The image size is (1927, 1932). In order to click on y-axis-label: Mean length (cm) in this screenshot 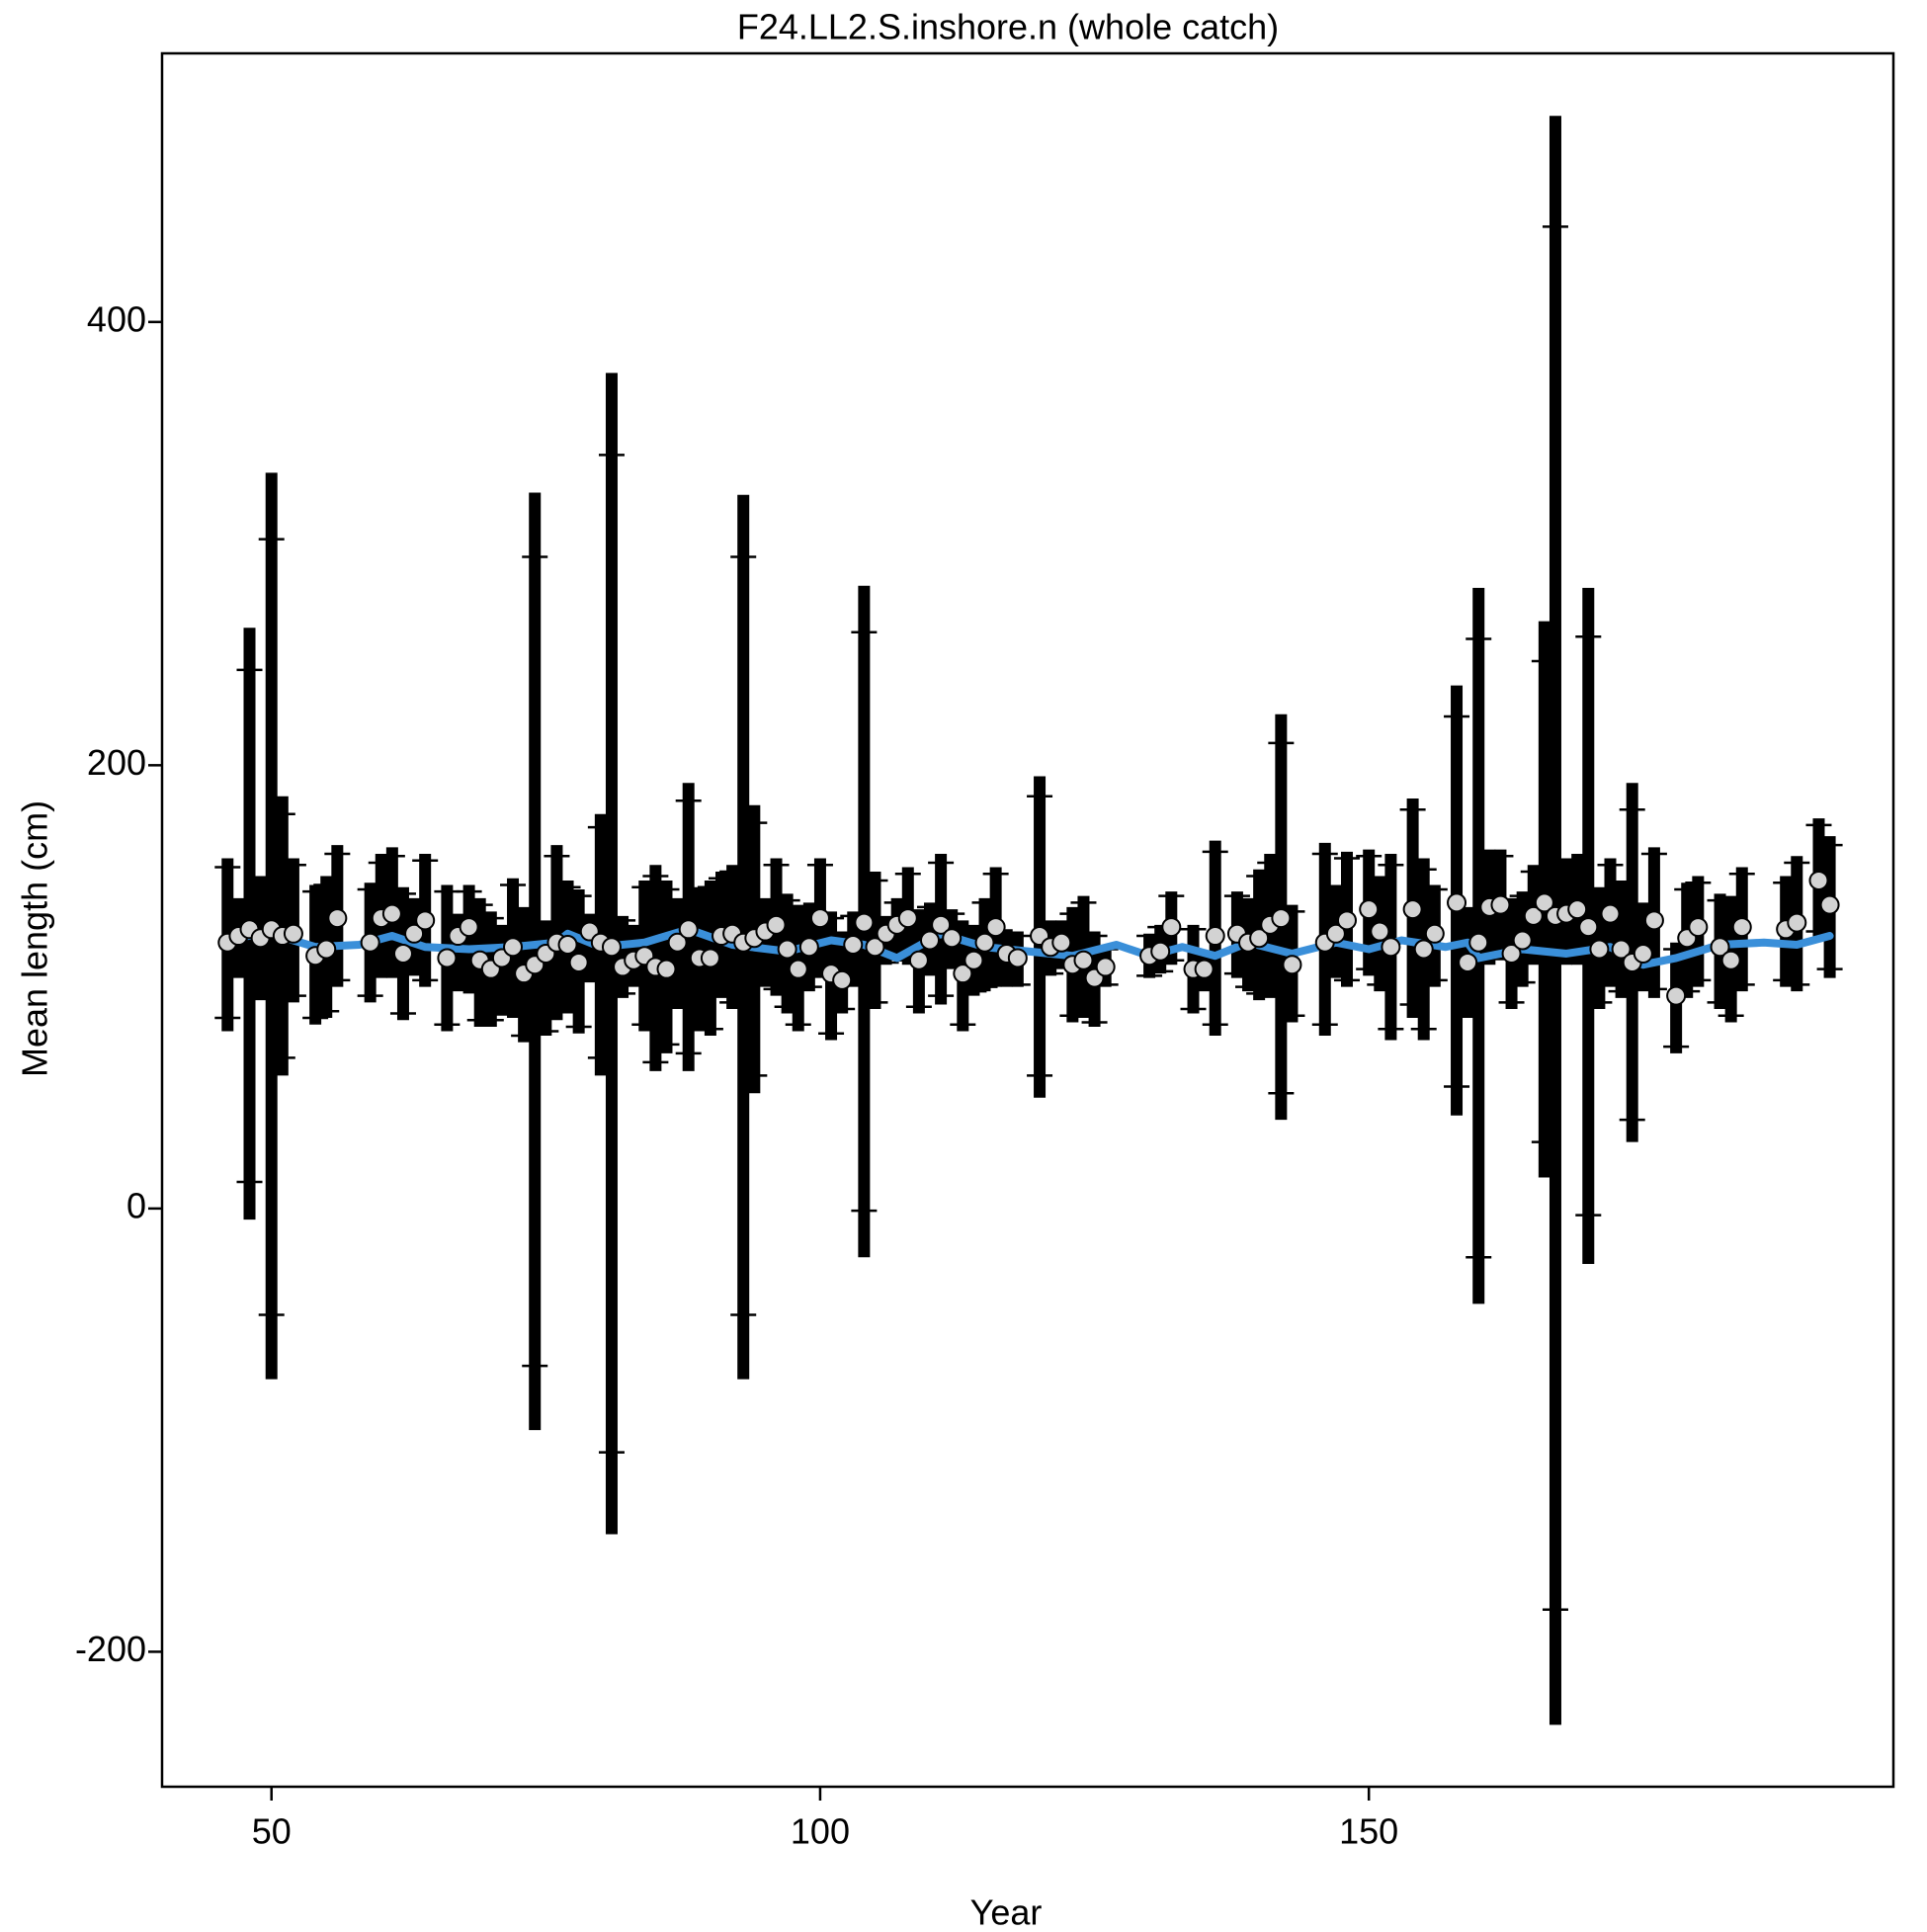, I will do `click(35, 938)`.